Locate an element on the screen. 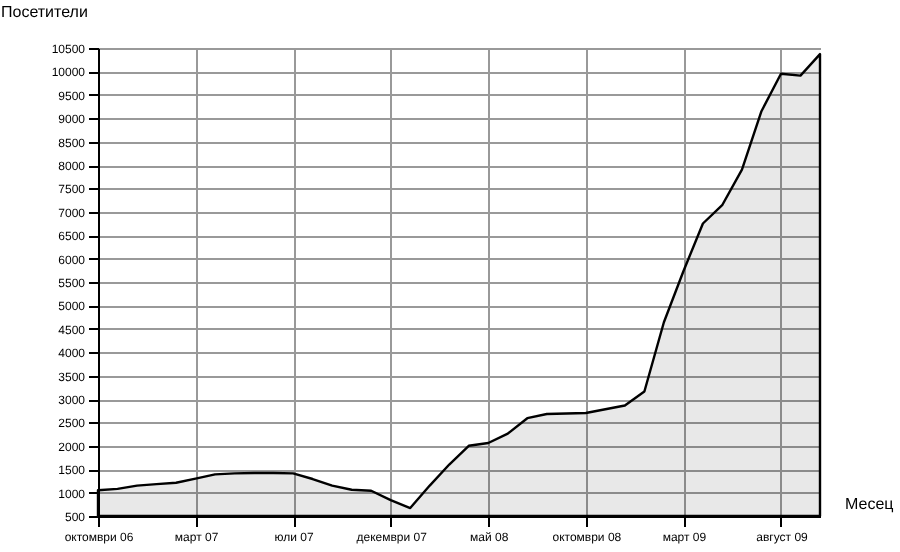  x-axis-title: Месец is located at coordinates (870, 504).